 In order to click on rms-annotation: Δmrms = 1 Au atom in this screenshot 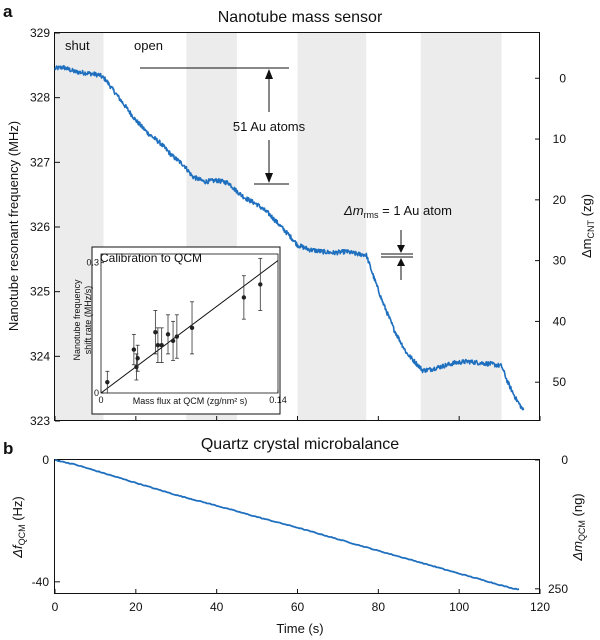, I will do `click(397, 241)`.